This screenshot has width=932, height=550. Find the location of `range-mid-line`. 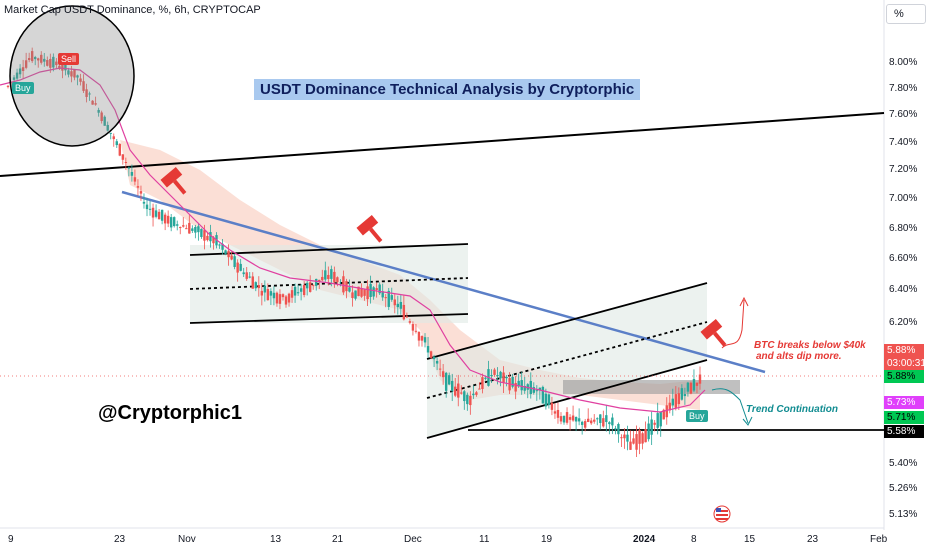

range-mid-line is located at coordinates (329, 283).